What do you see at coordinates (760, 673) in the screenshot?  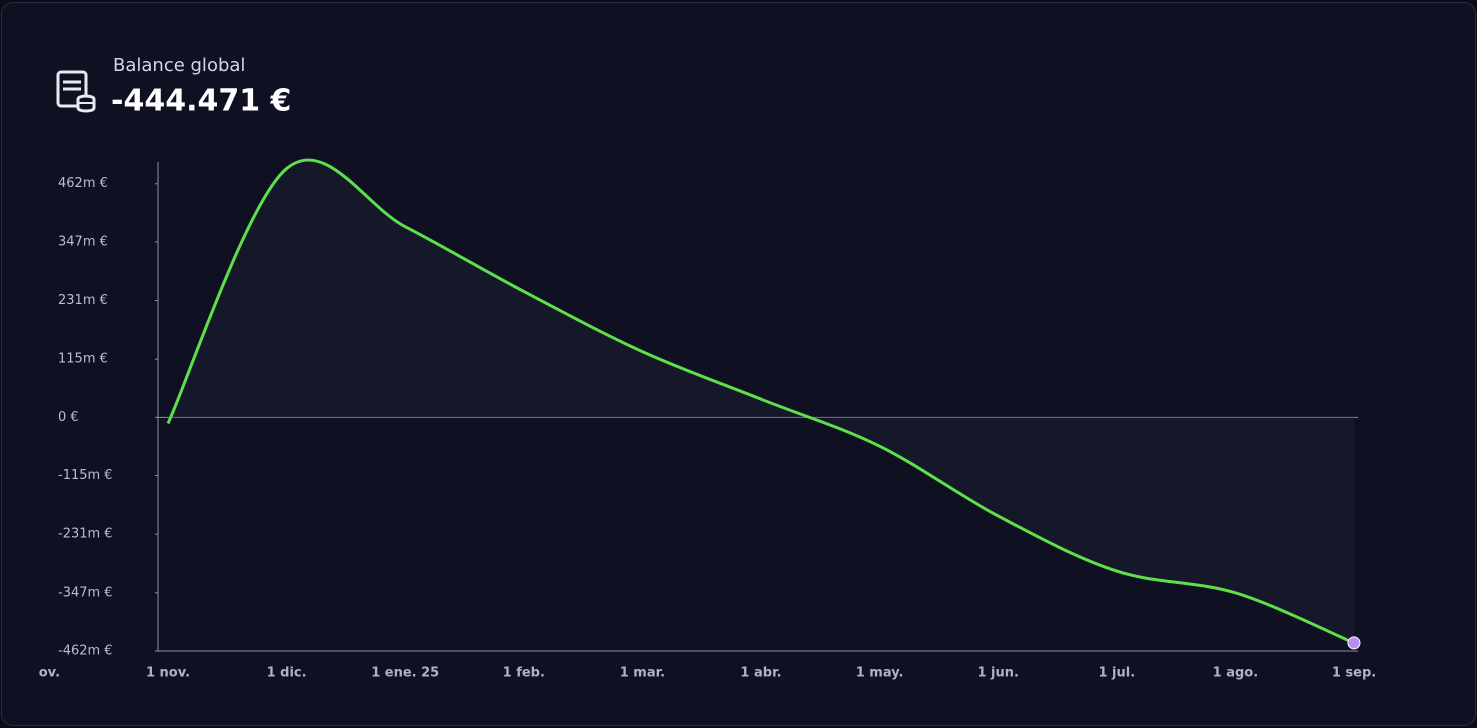 I see `x-tick-label: 1 abr.` at bounding box center [760, 673].